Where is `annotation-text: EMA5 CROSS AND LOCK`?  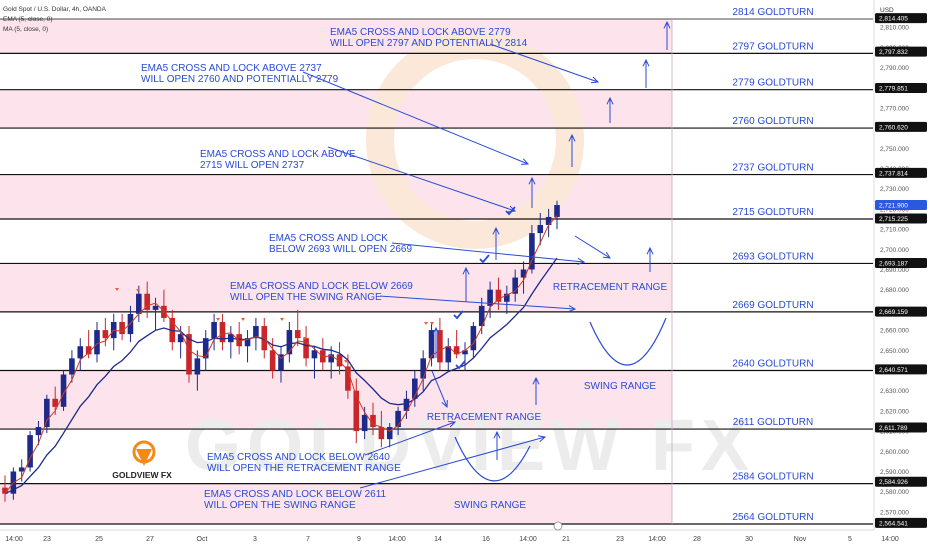
annotation-text: EMA5 CROSS AND LOCK is located at coordinates (328, 238).